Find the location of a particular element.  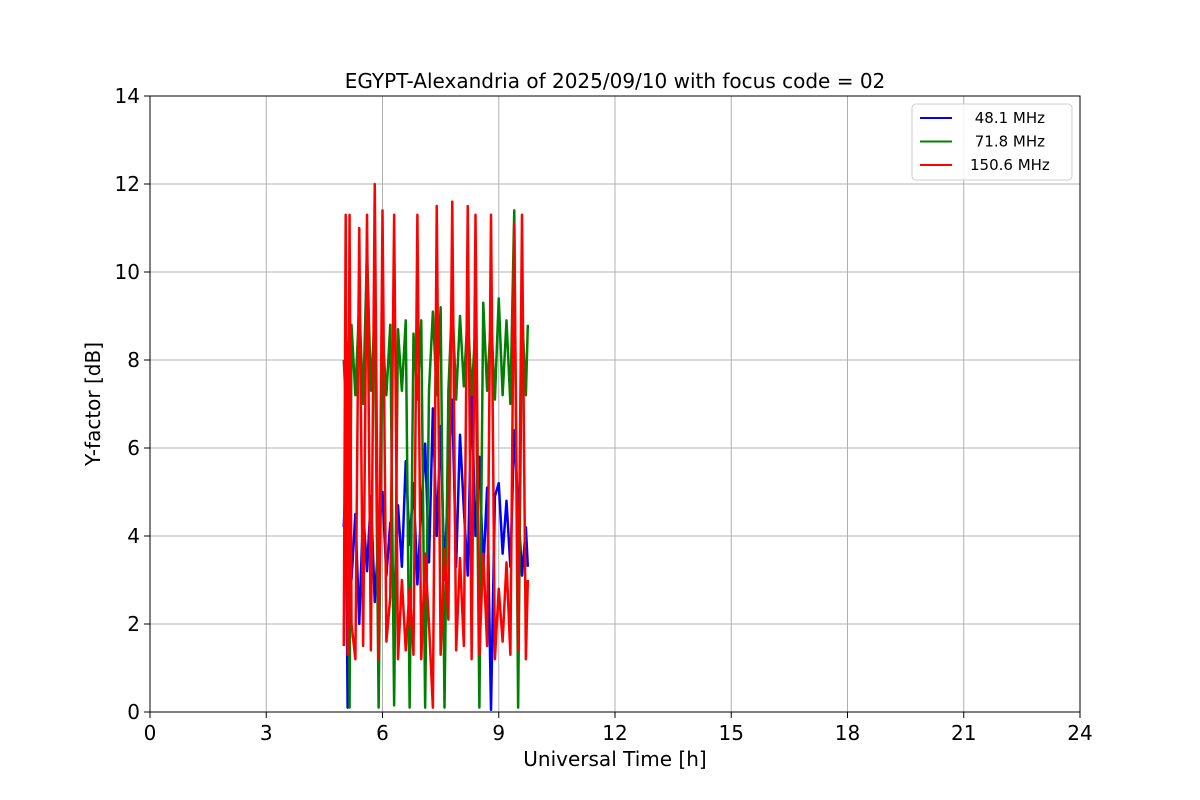

y-tick-label: 6 is located at coordinates (133, 448).